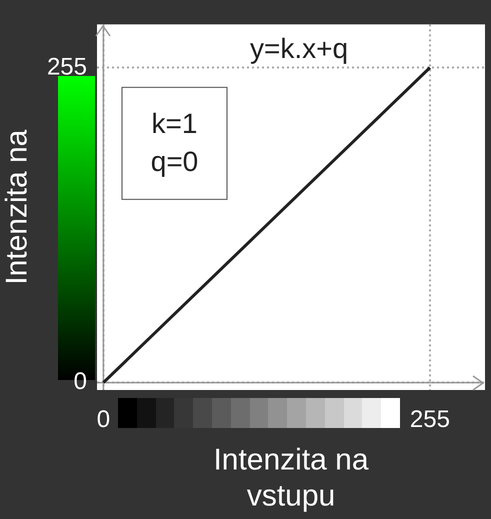  What do you see at coordinates (291, 477) in the screenshot?
I see `x-axis-title: Intenzita na vstupu` at bounding box center [291, 477].